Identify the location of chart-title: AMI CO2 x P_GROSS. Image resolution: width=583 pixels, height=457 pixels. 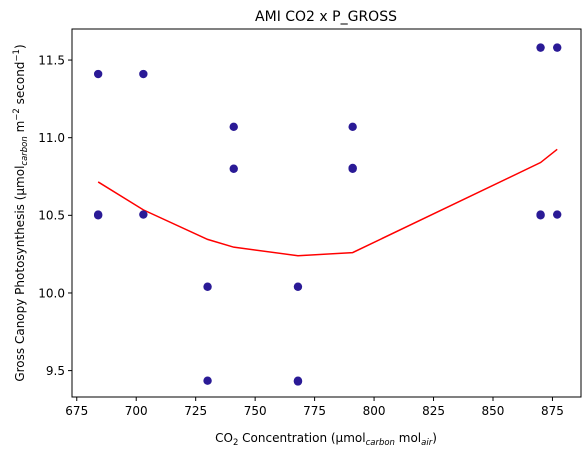
(326, 17).